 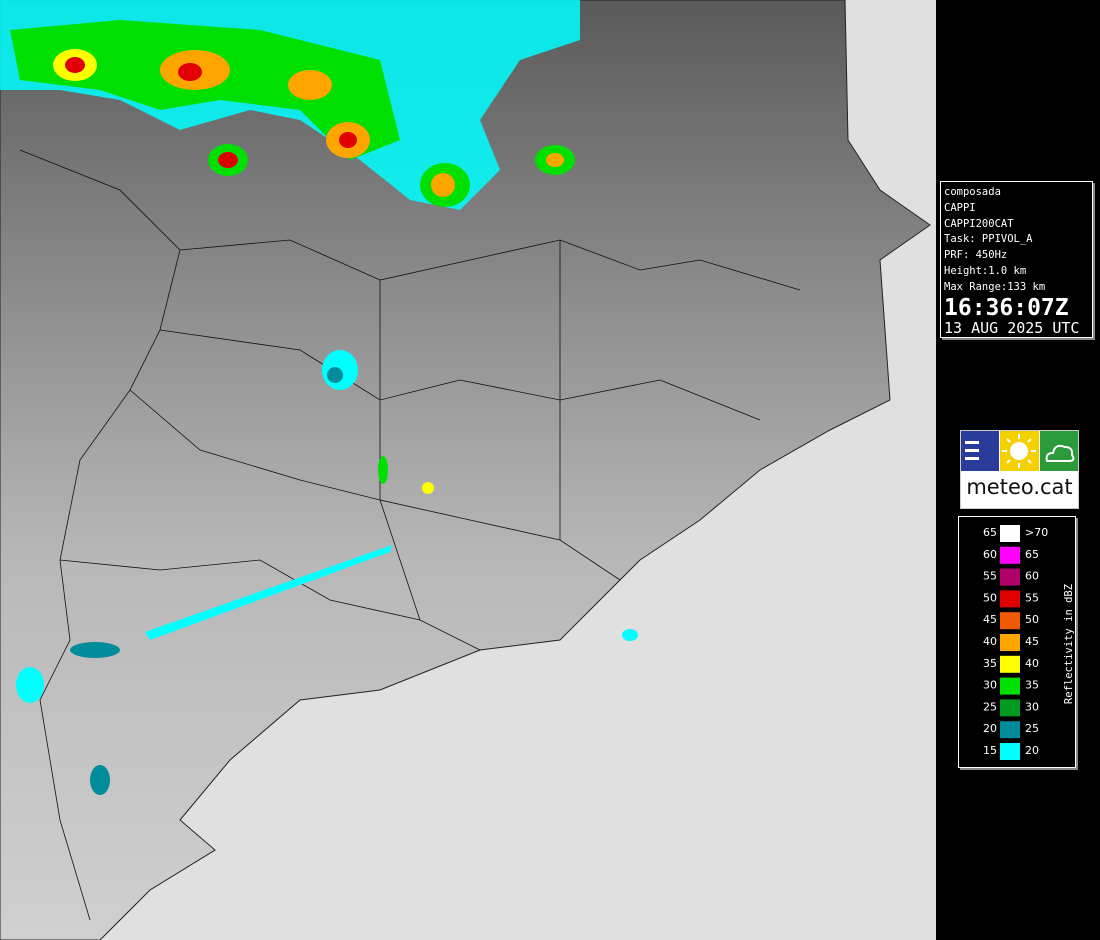 I want to click on info-date: 13 AUG 2025 UTC, so click(x=1012, y=327).